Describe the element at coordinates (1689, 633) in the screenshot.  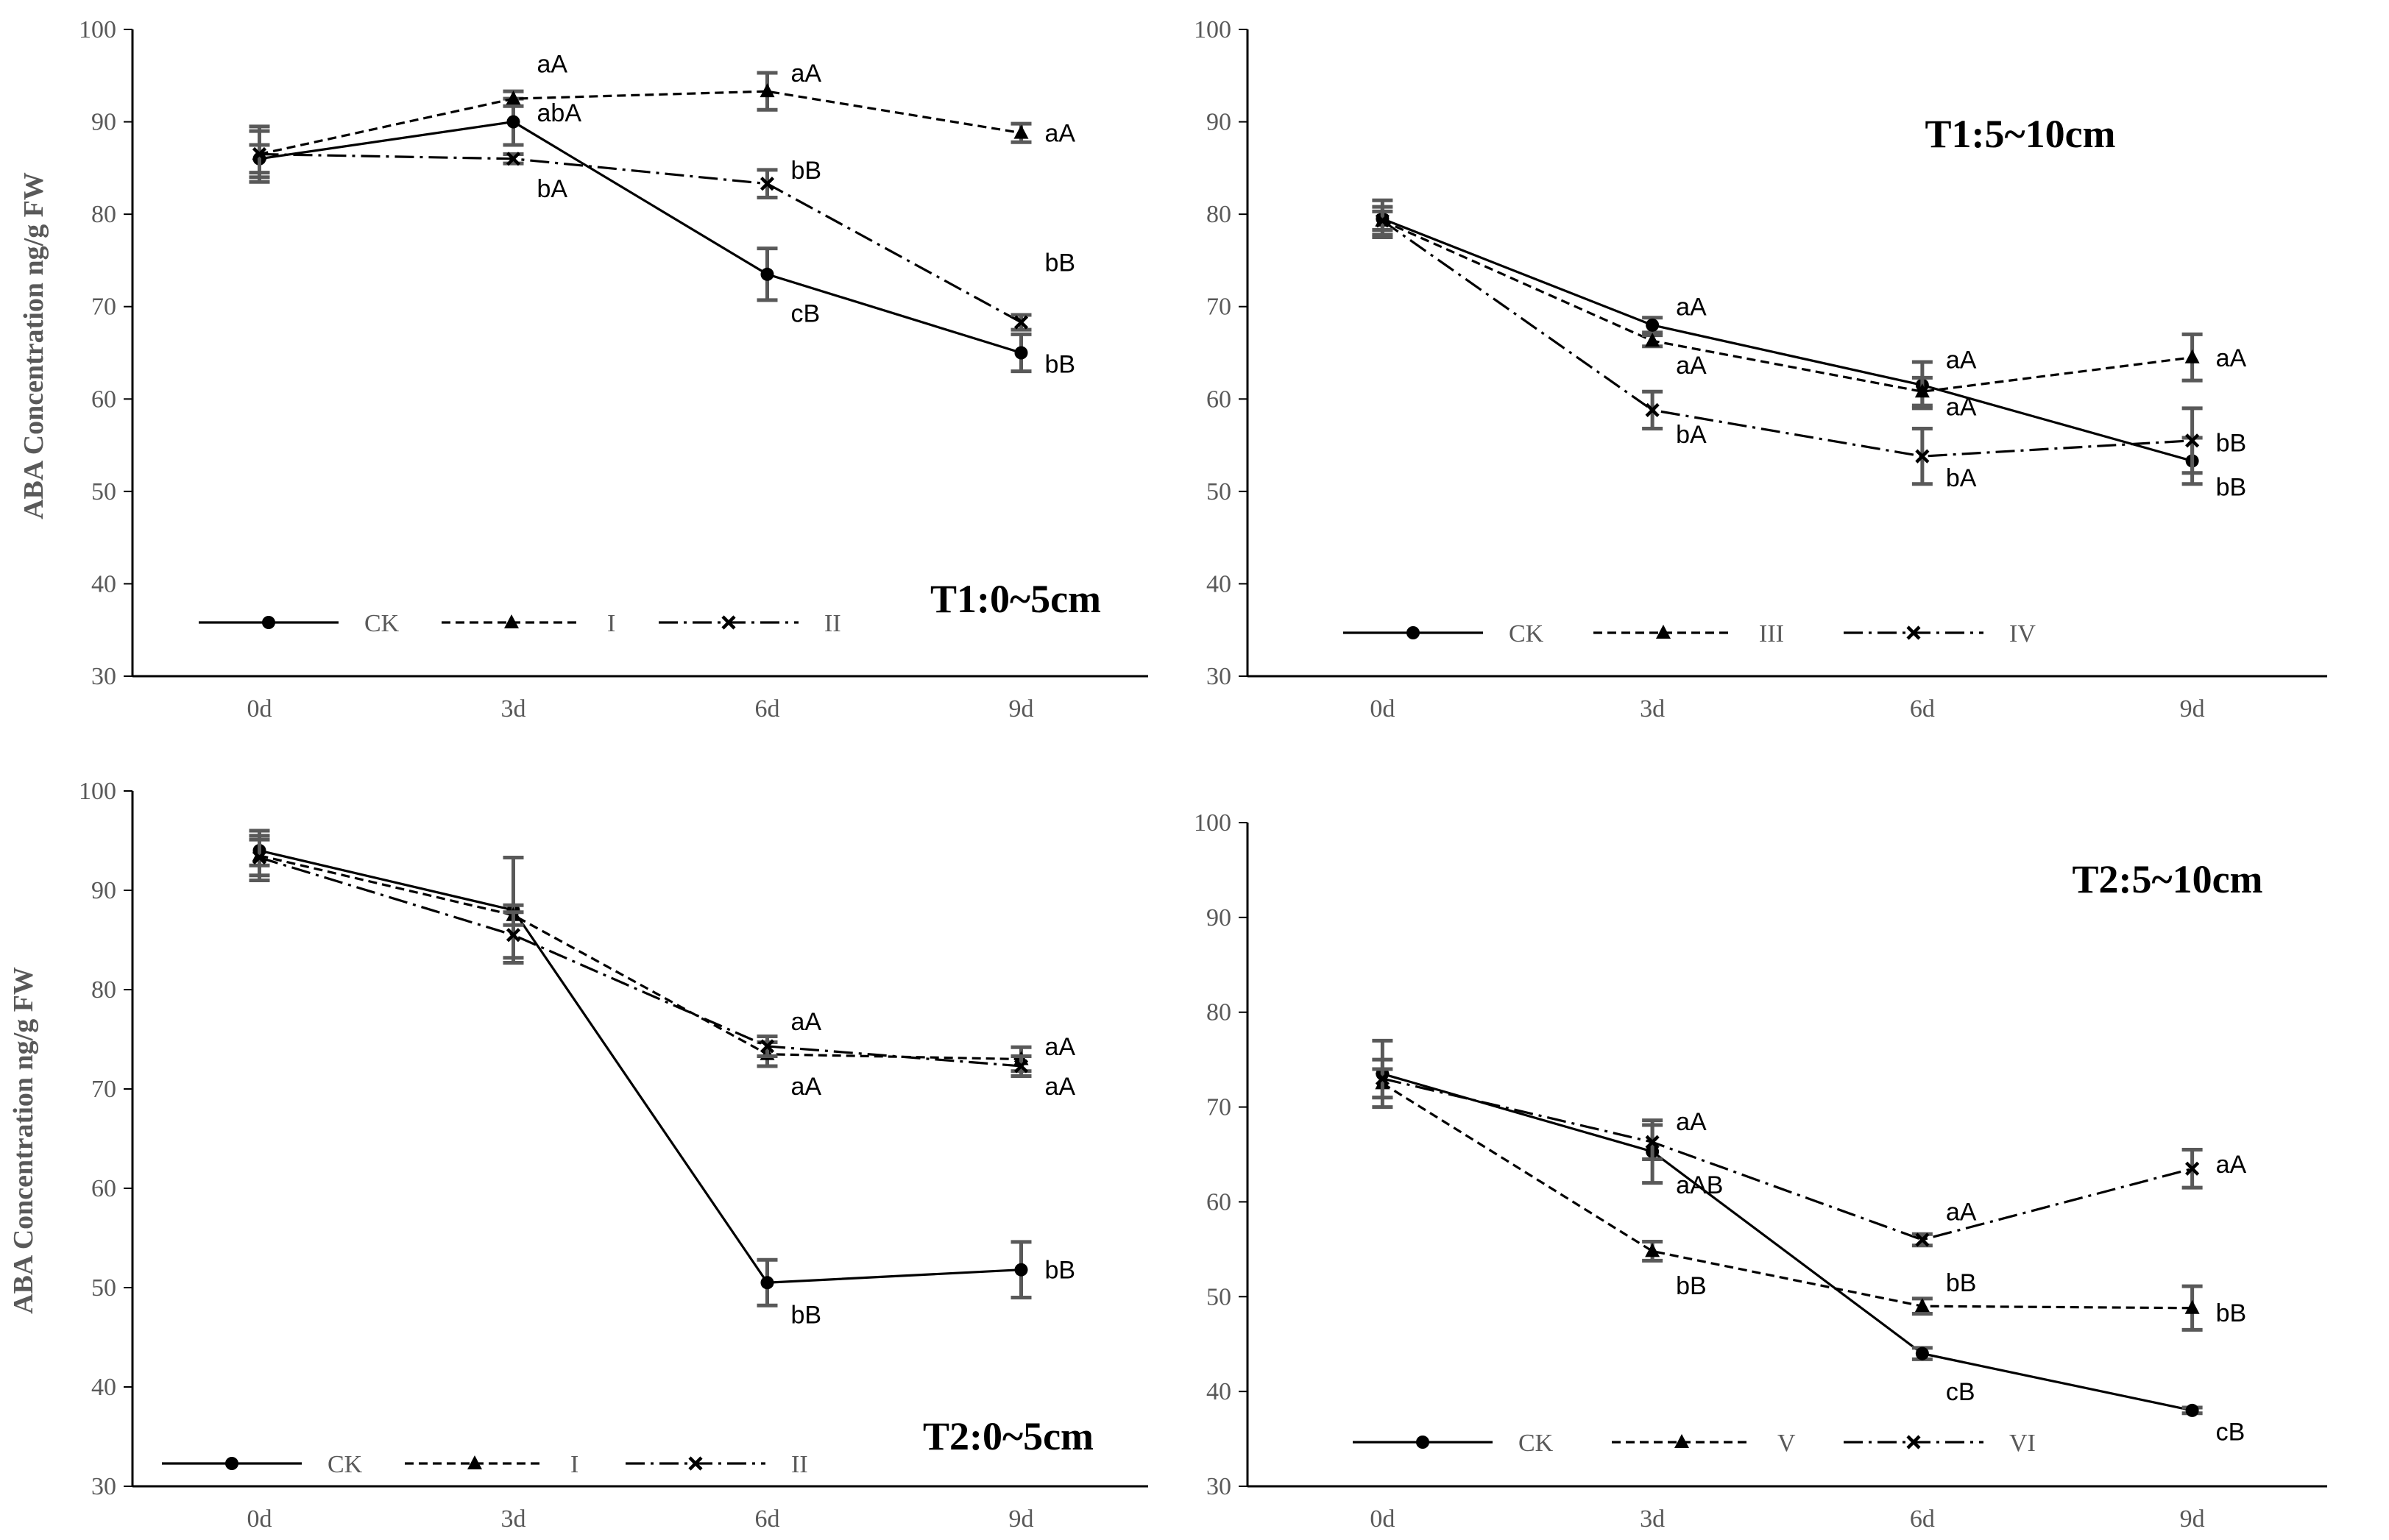
I see `legend: CK III IV` at that location.